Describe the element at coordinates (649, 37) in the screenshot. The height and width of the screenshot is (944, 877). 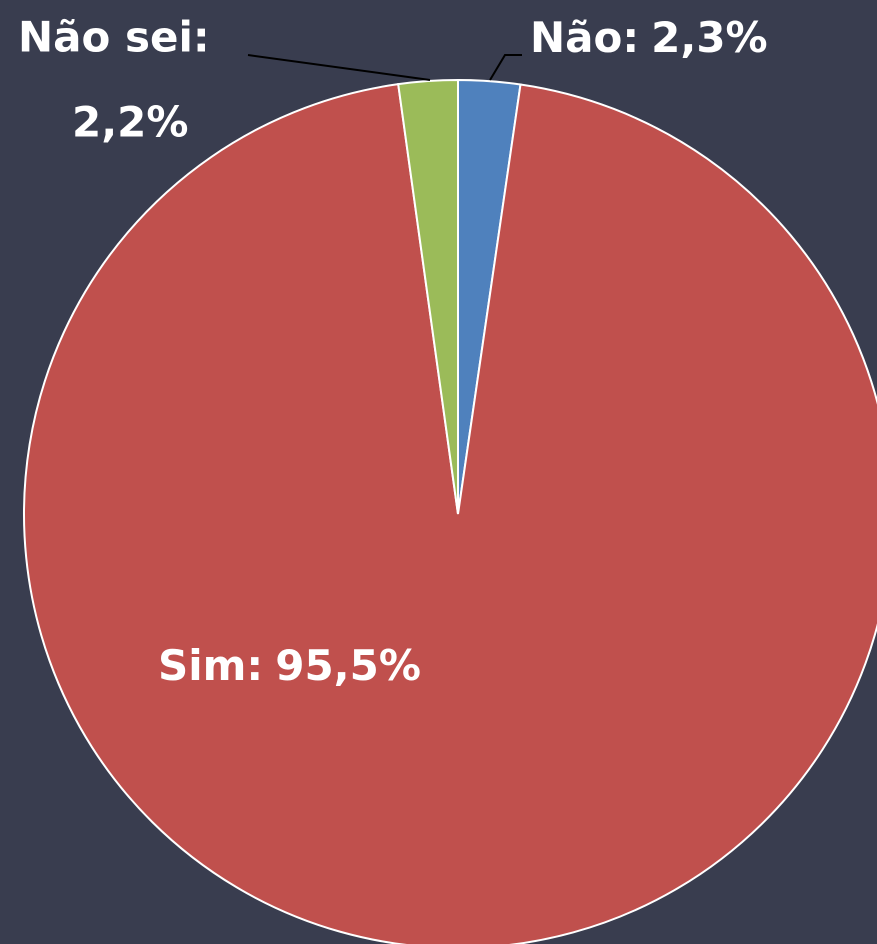
I see `data-label: Não: 2,3%` at that location.